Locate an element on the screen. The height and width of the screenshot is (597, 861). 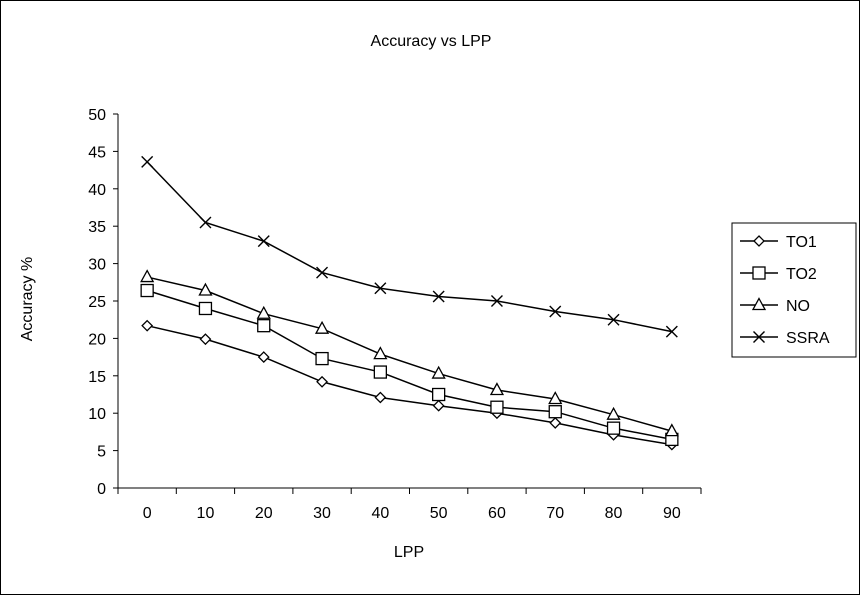
y-tick-label: 15 is located at coordinates (97, 377).